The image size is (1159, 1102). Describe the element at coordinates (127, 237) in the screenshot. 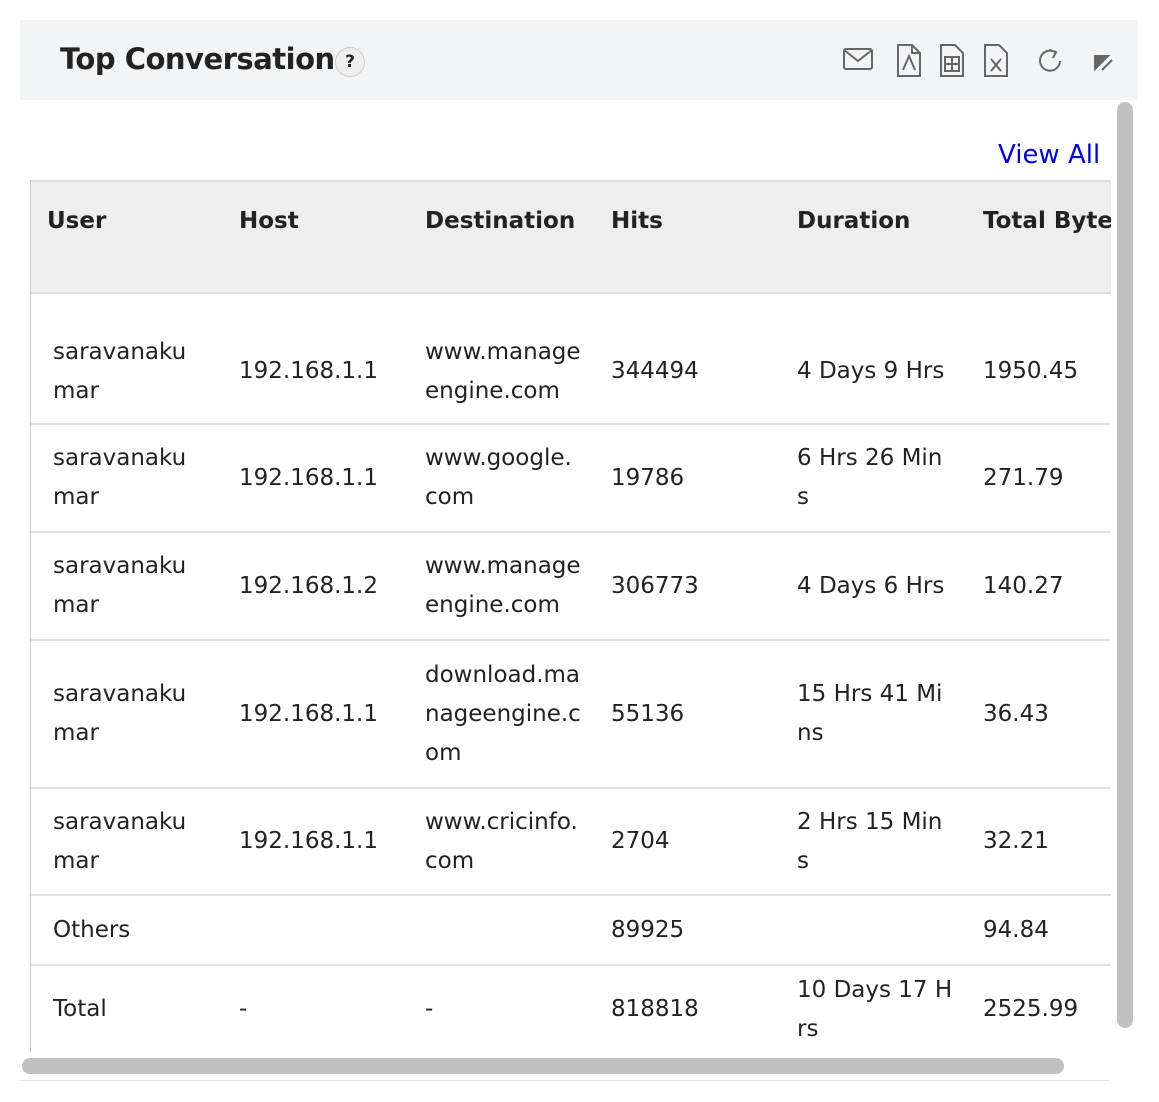

I see `column-header: User` at that location.